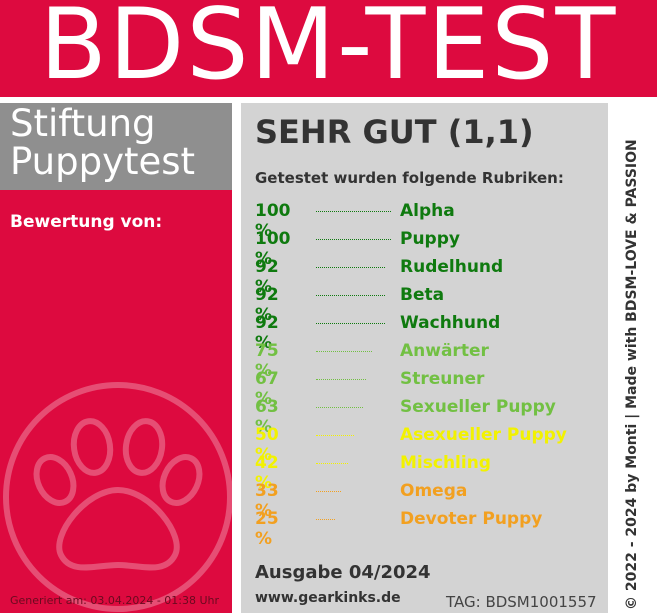 This screenshot has height=613, width=657. What do you see at coordinates (471, 519) in the screenshot?
I see `category: Devoter Puppy` at bounding box center [471, 519].